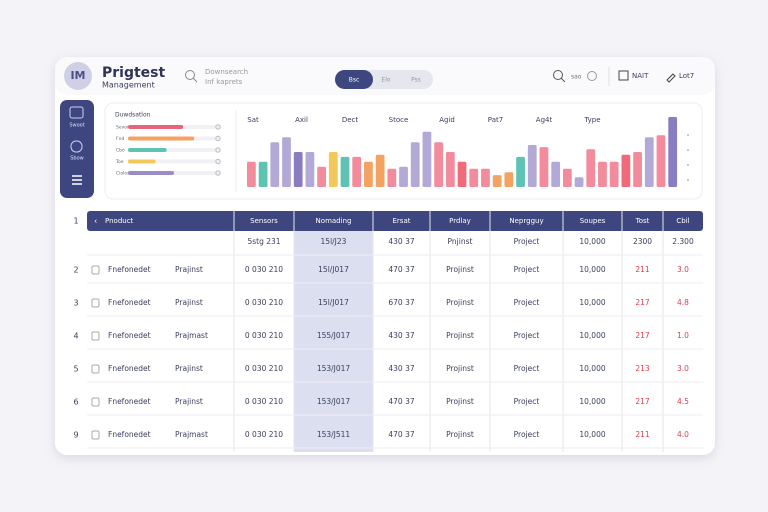  I want to click on row-number: 2, so click(75, 270).